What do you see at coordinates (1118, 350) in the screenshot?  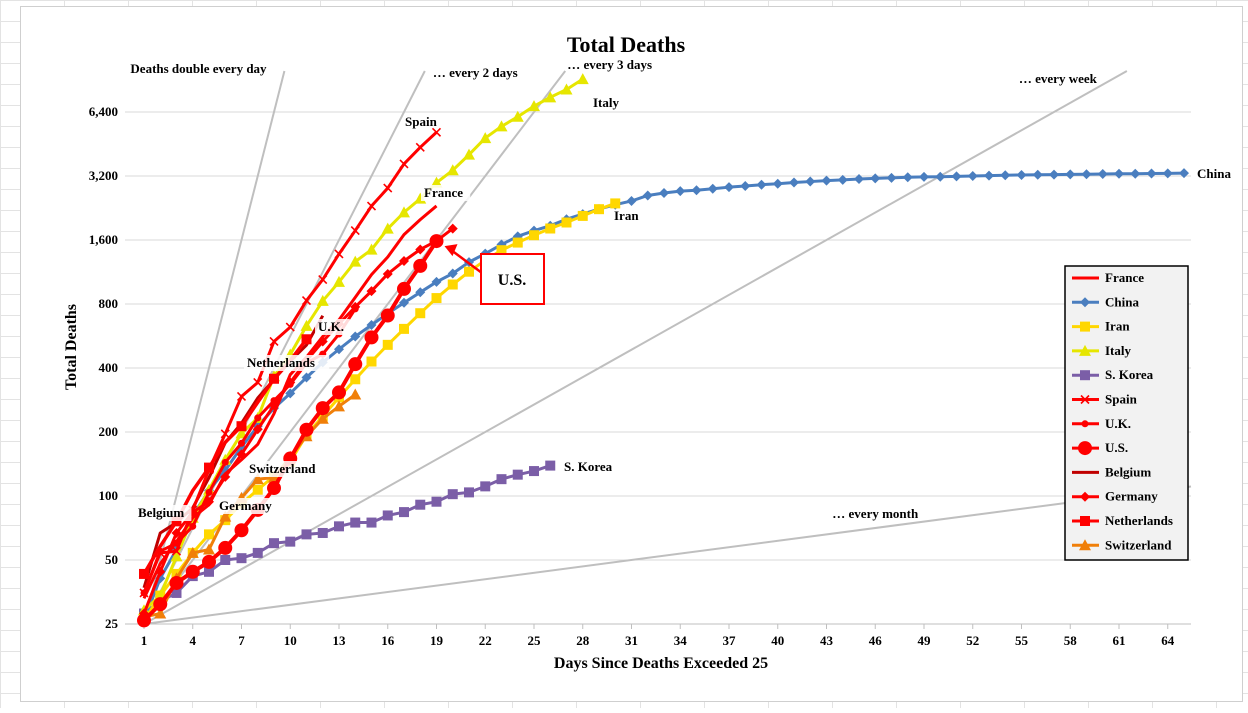 I see `legend-label: Italy` at bounding box center [1118, 350].